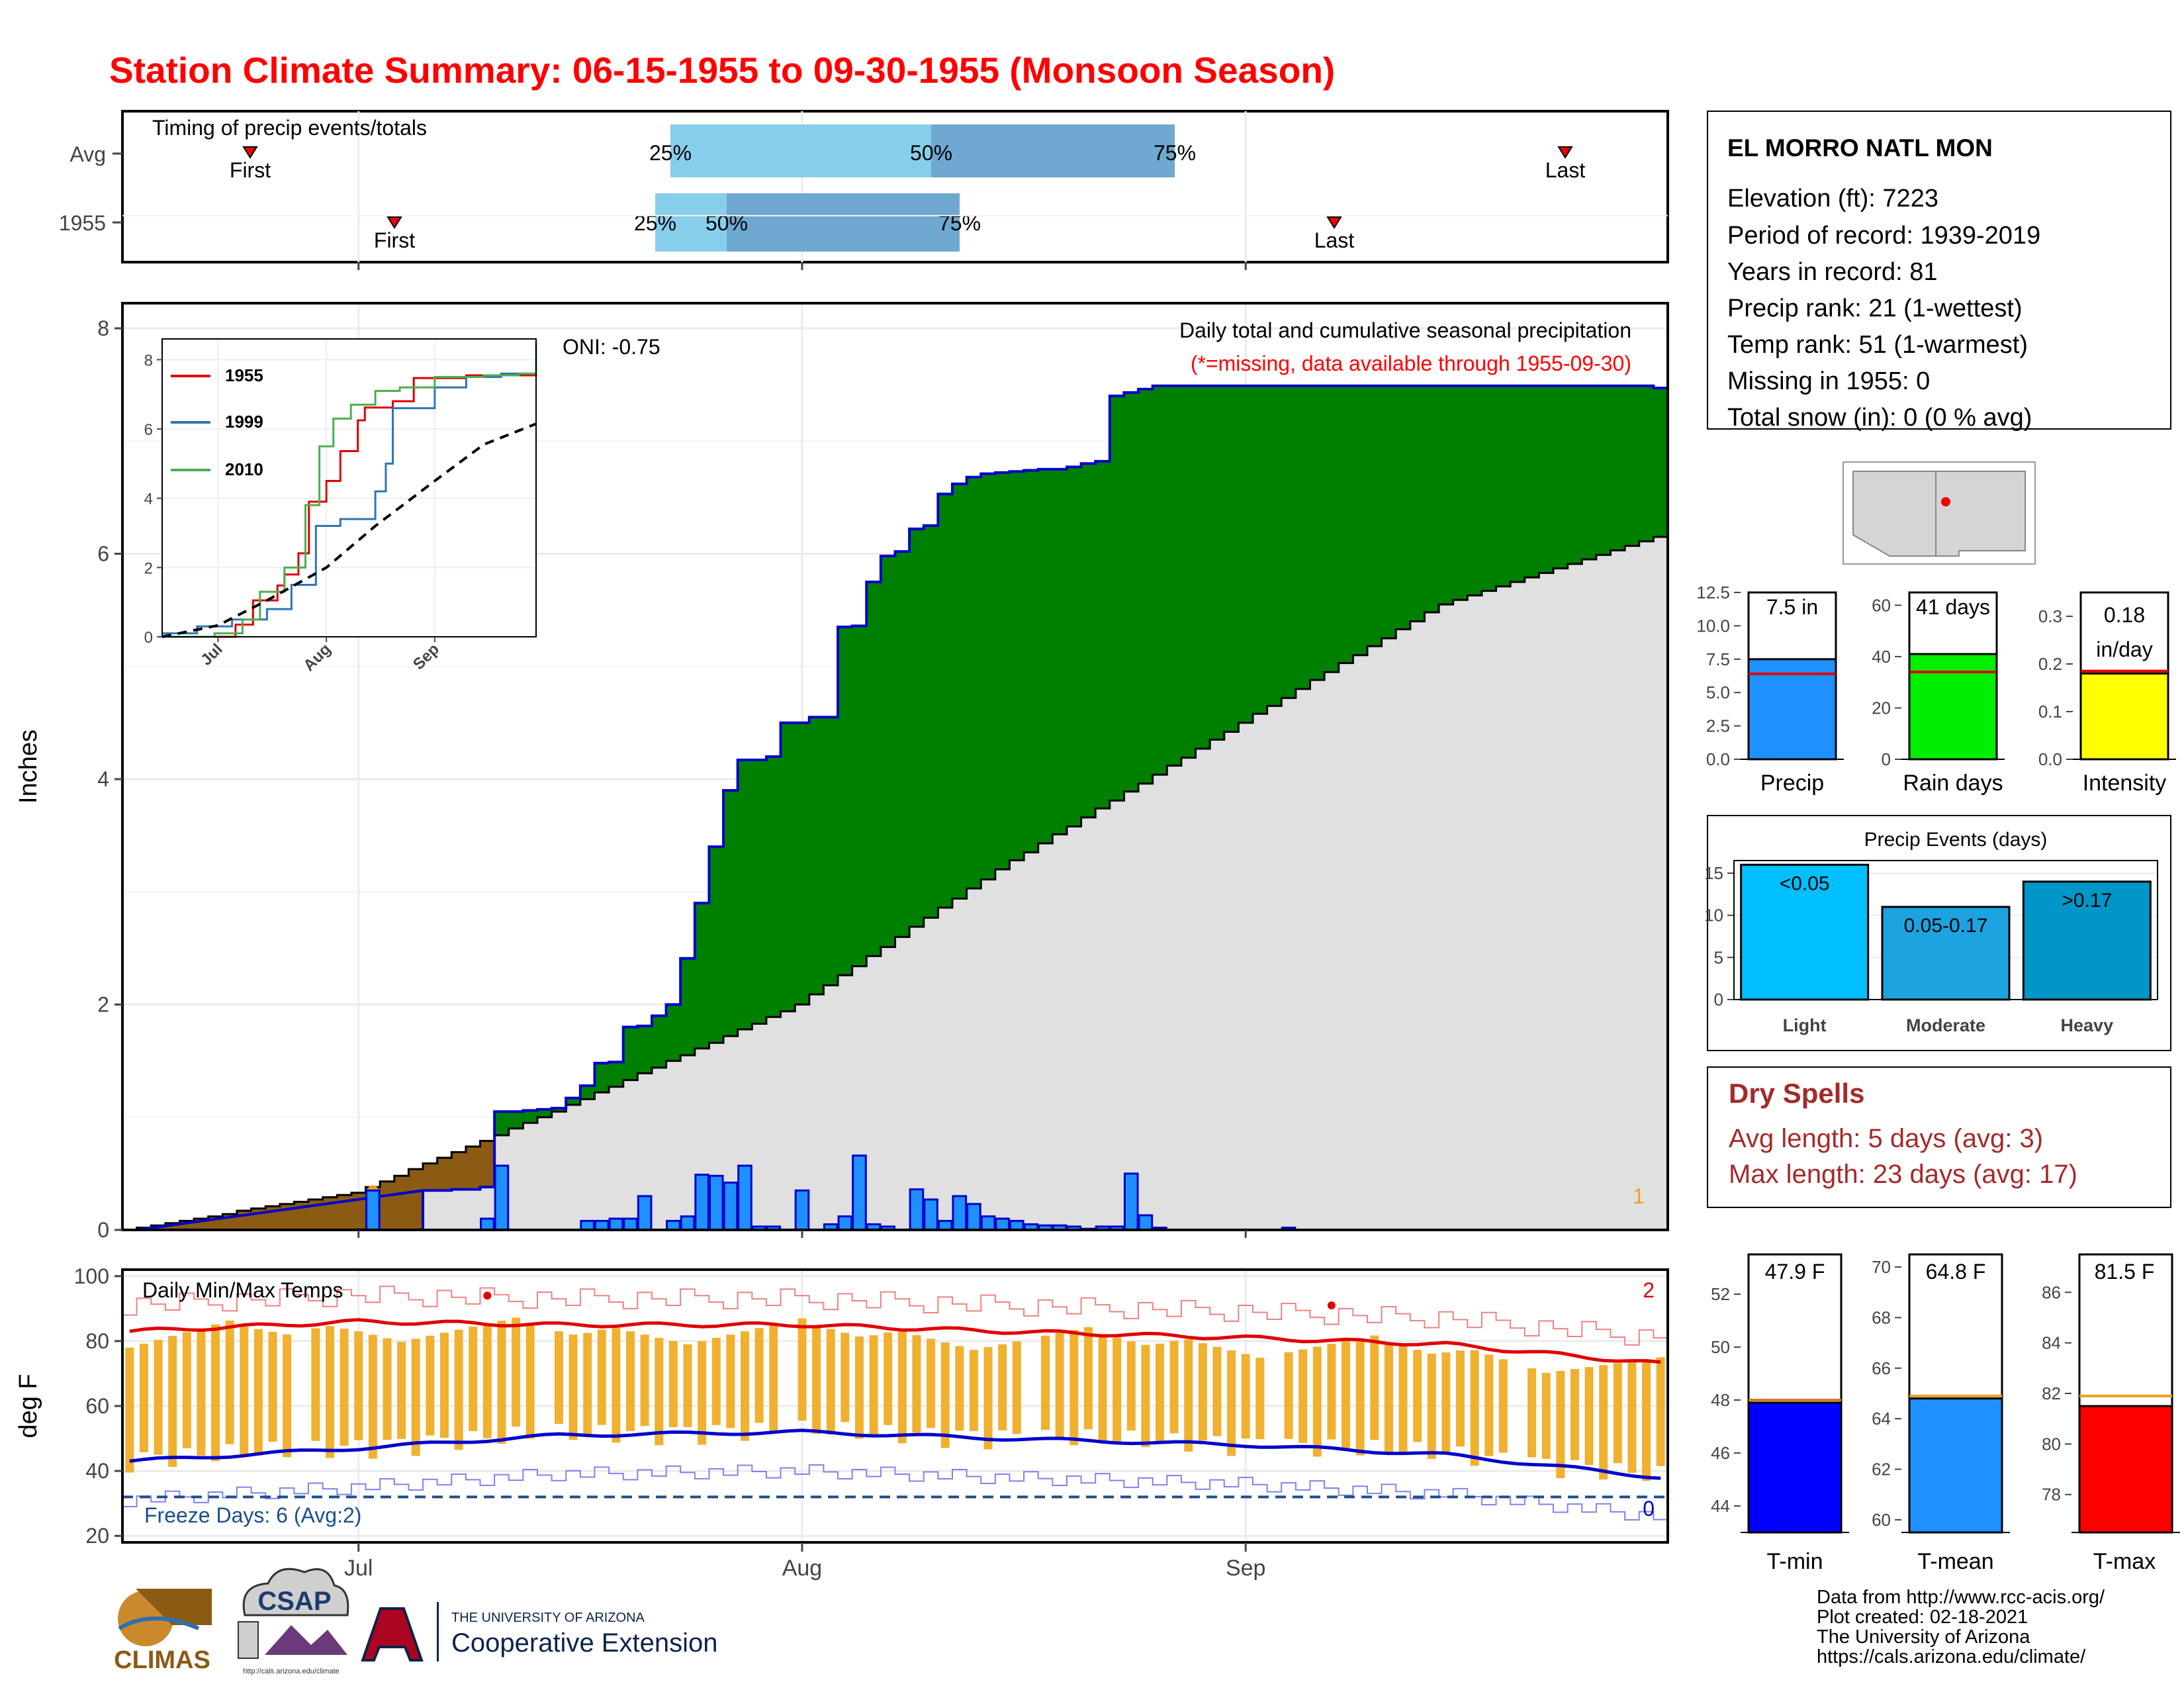  What do you see at coordinates (2051, 1495) in the screenshot?
I see `mini-y-tick-label: 78` at bounding box center [2051, 1495].